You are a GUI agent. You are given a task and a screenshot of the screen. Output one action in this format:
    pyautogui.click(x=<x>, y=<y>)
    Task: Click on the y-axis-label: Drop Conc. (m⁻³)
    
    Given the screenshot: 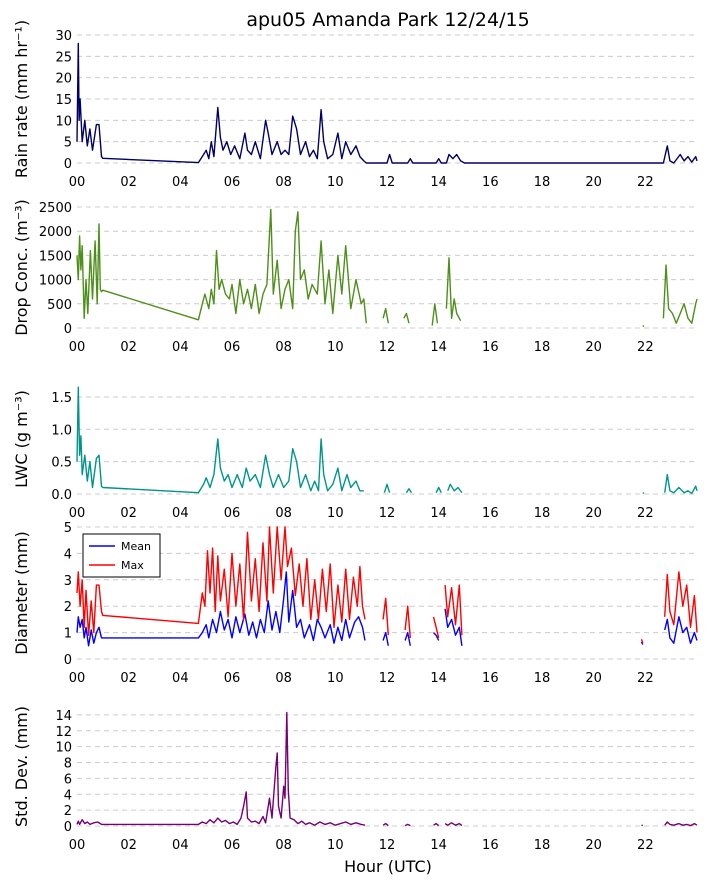 What is the action you would take?
    pyautogui.click(x=21, y=267)
    